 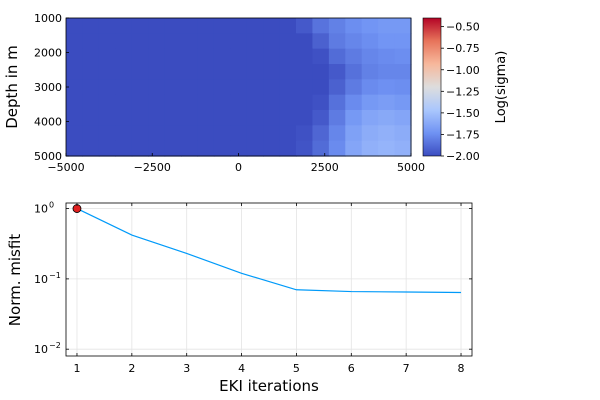 I want to click on misfit-series-line, so click(x=269, y=251).